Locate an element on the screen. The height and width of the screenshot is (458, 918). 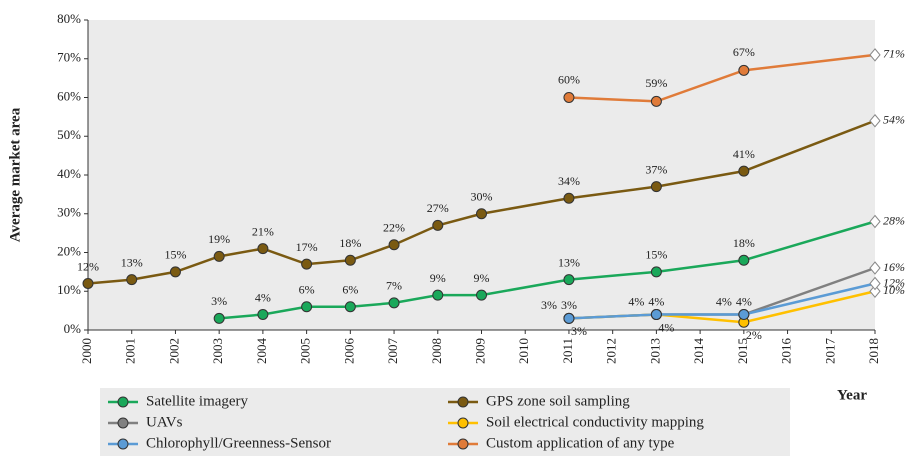
legend-box is located at coordinates (445, 422).